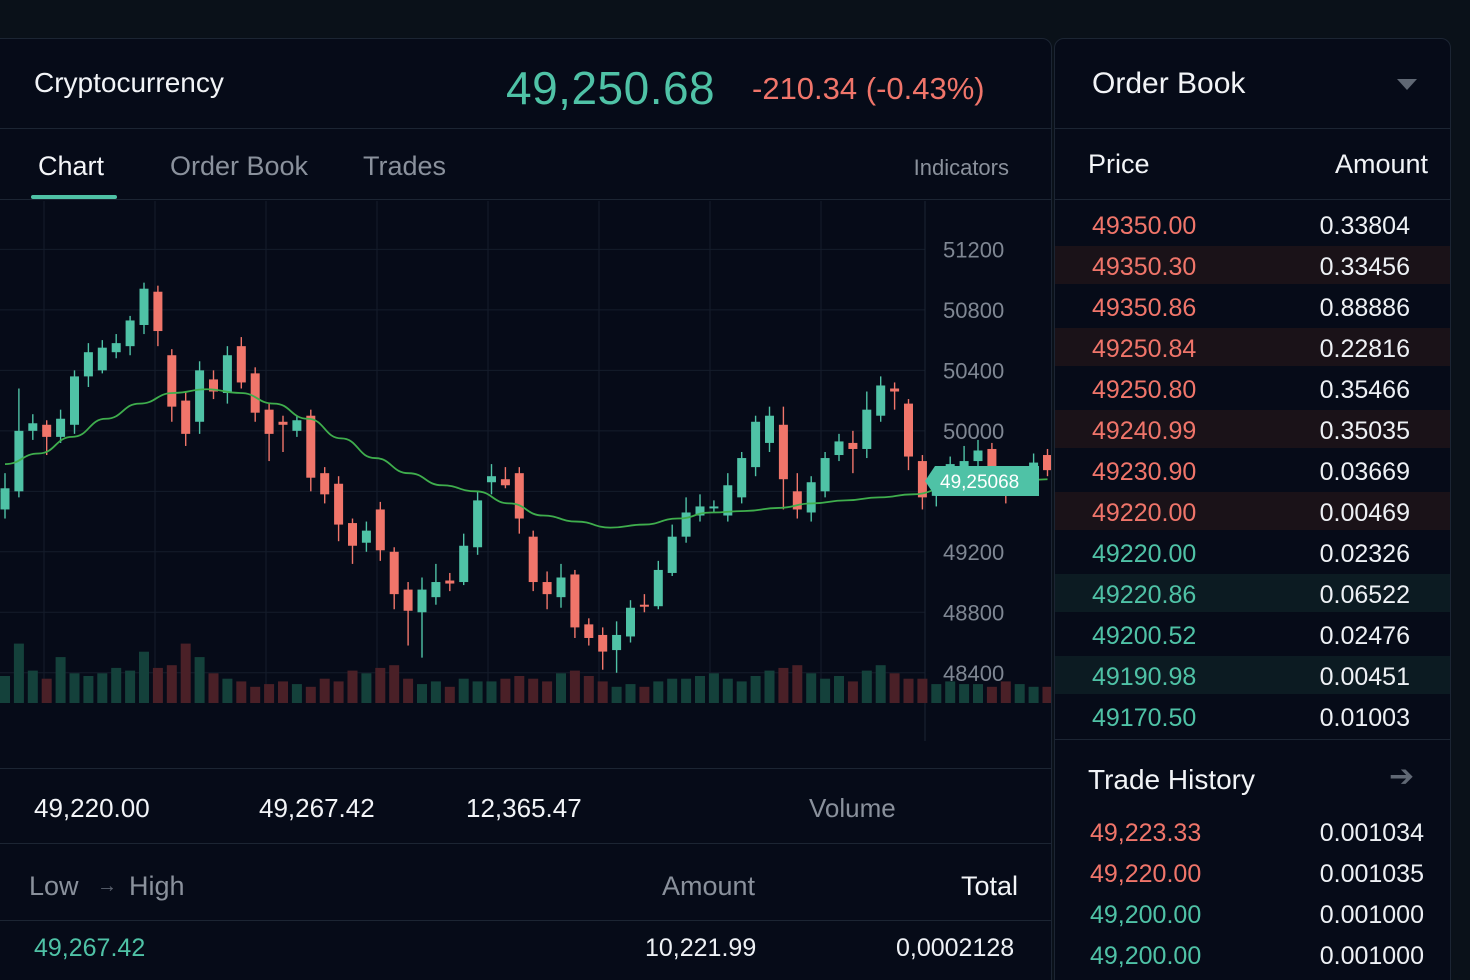  What do you see at coordinates (1252, 470) in the screenshot?
I see `order-book-row: 49230.90 0.03669` at bounding box center [1252, 470].